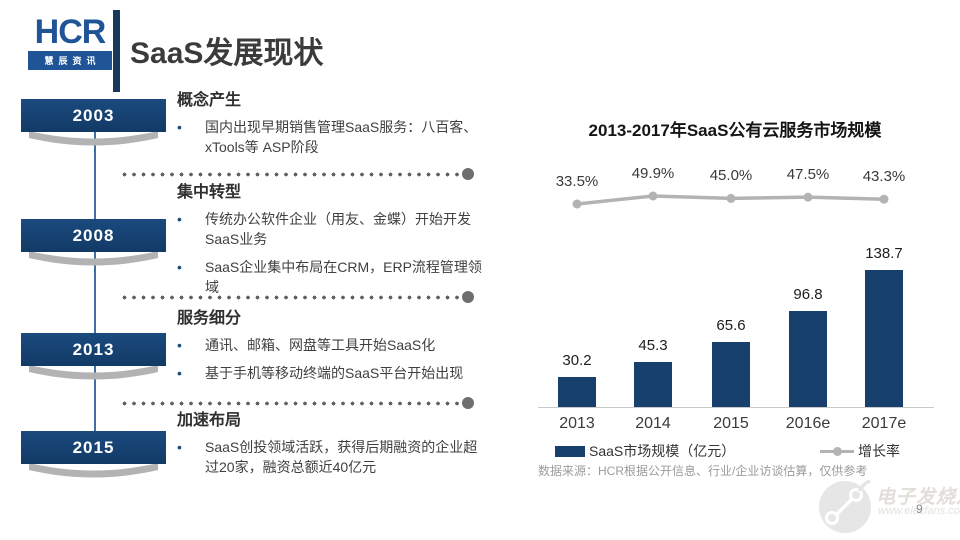 The width and height of the screenshot is (960, 540). I want to click on watermark-brand: 电子发烧友, so click(918, 497).